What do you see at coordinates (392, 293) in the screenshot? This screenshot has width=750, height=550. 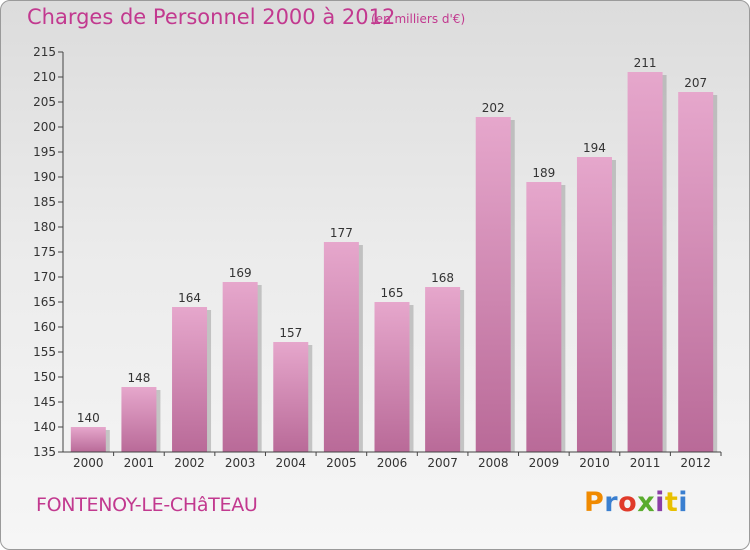 I see `value-label-2006: 165` at bounding box center [392, 293].